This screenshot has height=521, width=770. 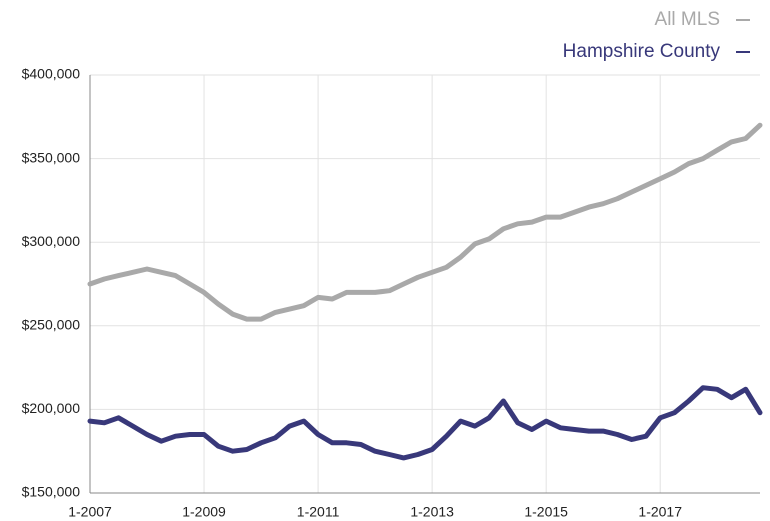 I want to click on y-tick-label: $300,000, so click(x=51, y=241).